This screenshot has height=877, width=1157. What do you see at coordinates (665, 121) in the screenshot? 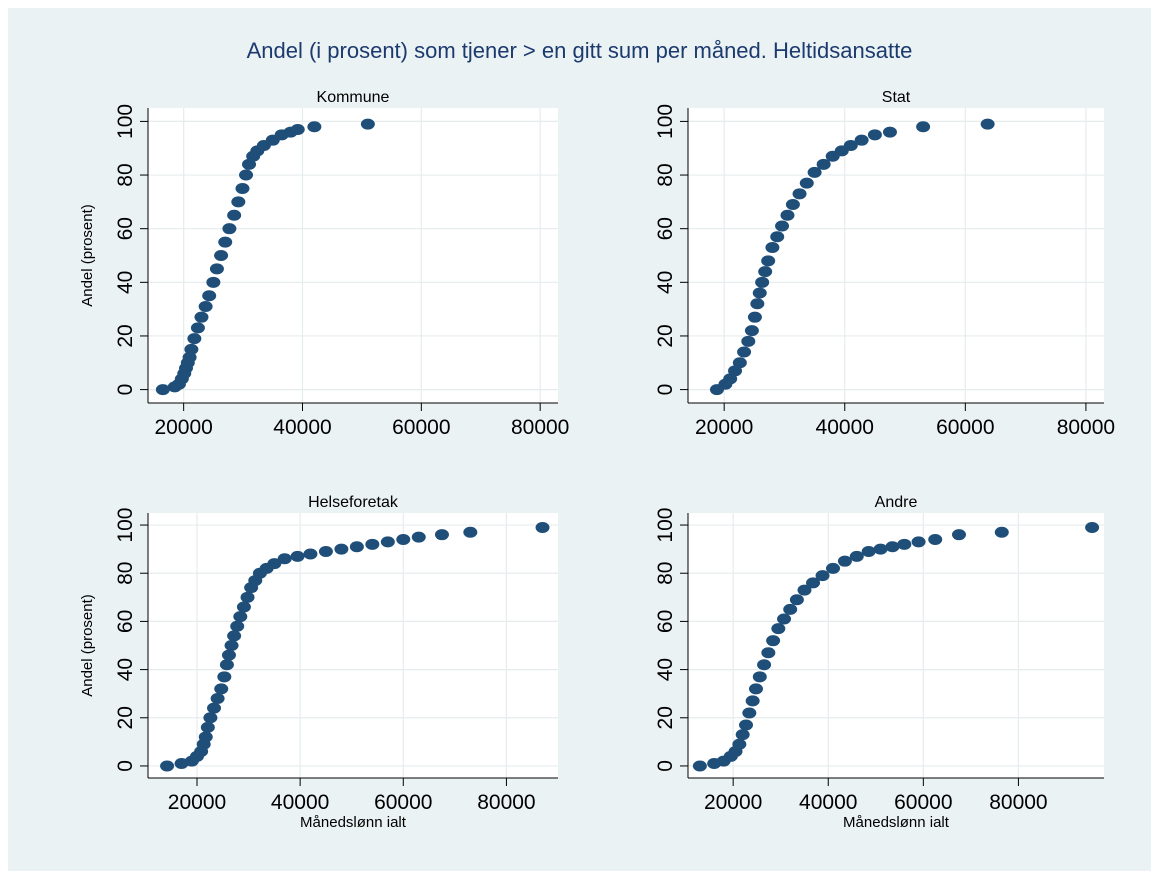
I see `y-tick-label: 100` at bounding box center [665, 121].